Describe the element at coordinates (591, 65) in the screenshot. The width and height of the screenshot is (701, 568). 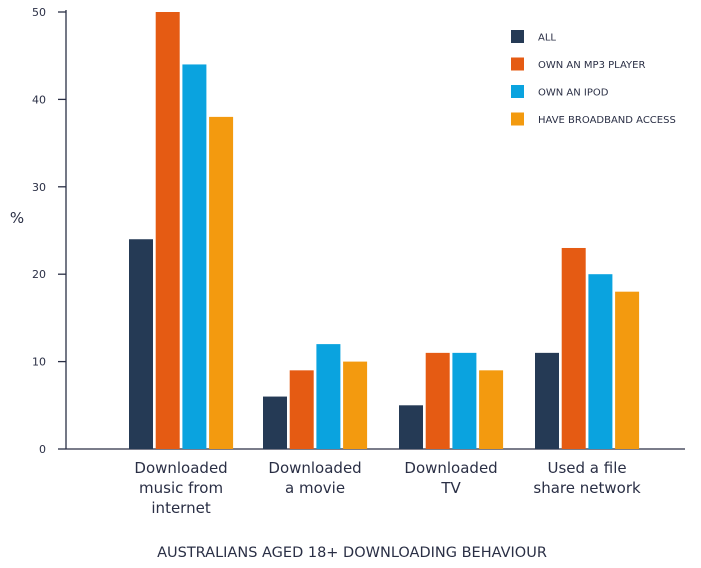
I see `legend-label: OWN AN MP3 PLAYER` at that location.